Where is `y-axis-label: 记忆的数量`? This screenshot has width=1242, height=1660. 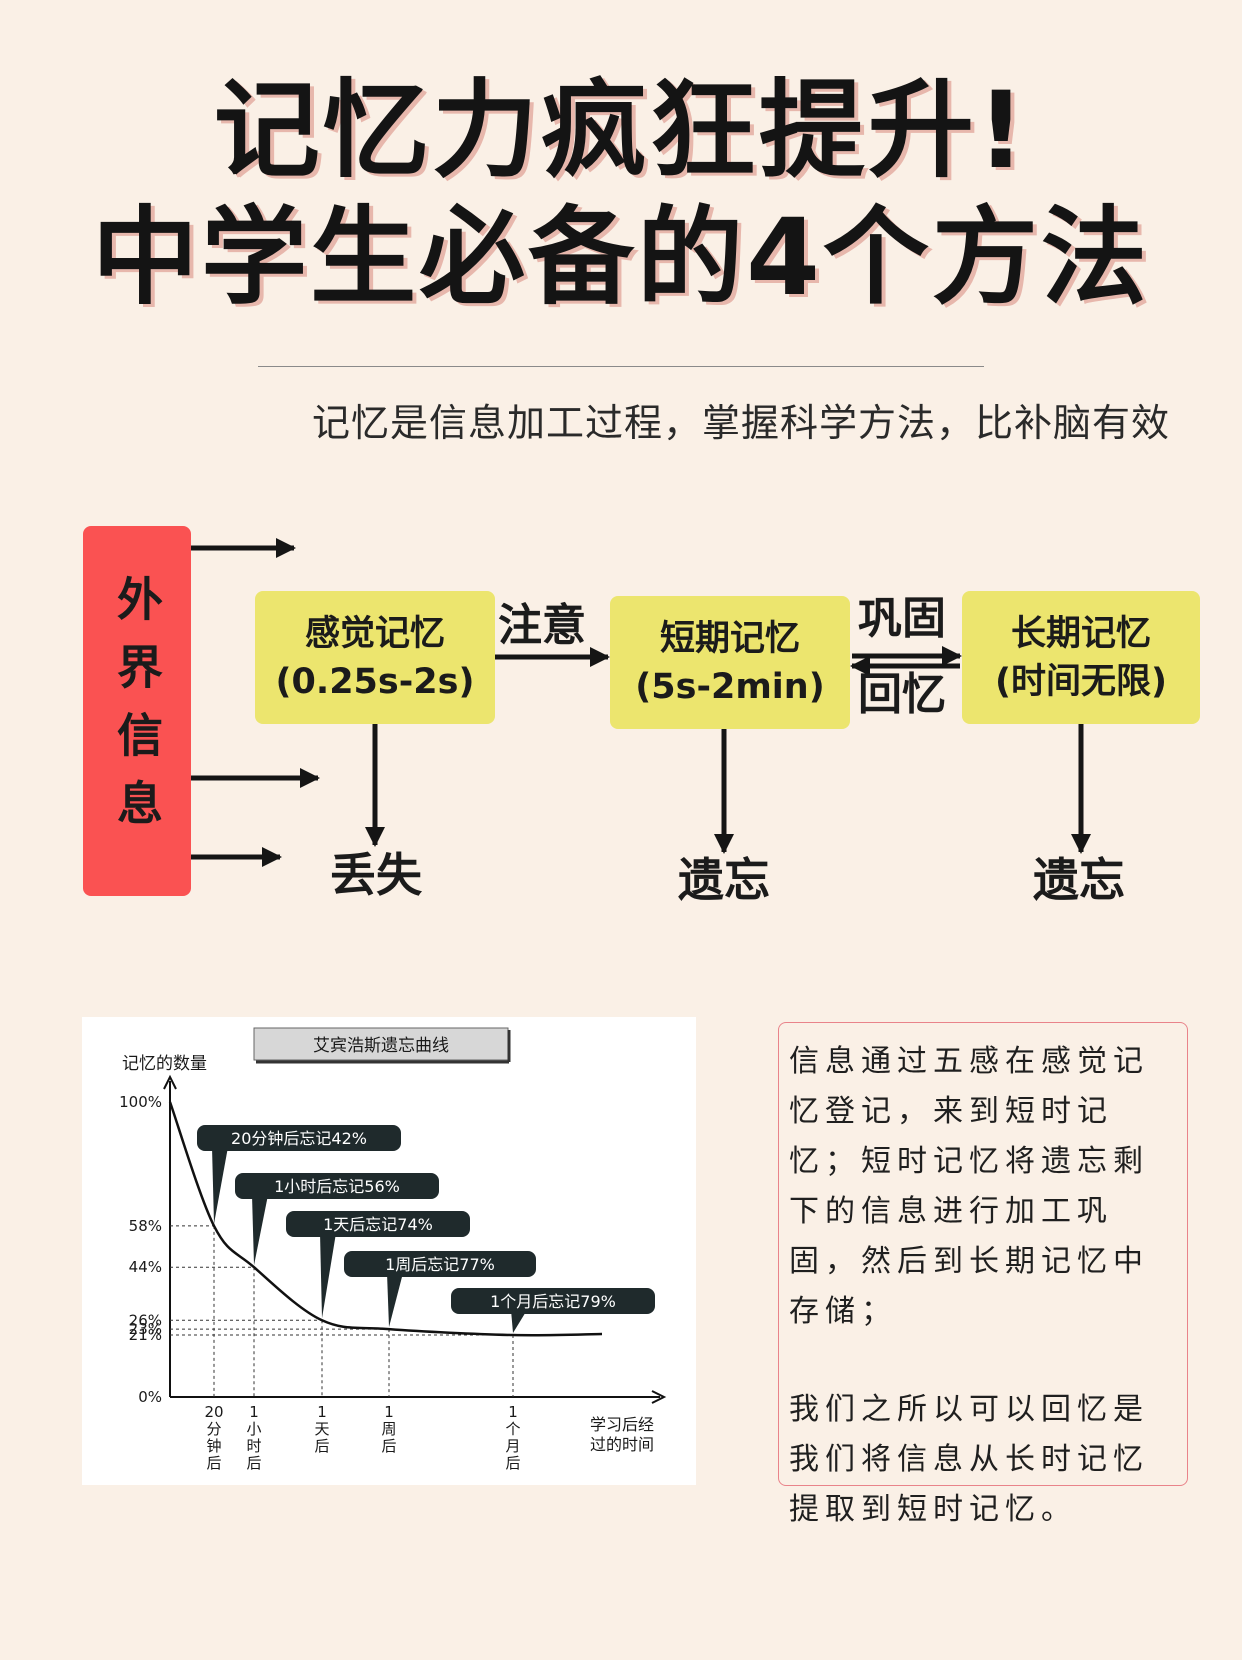
y-axis-label: 记忆的数量 is located at coordinates (164, 1064).